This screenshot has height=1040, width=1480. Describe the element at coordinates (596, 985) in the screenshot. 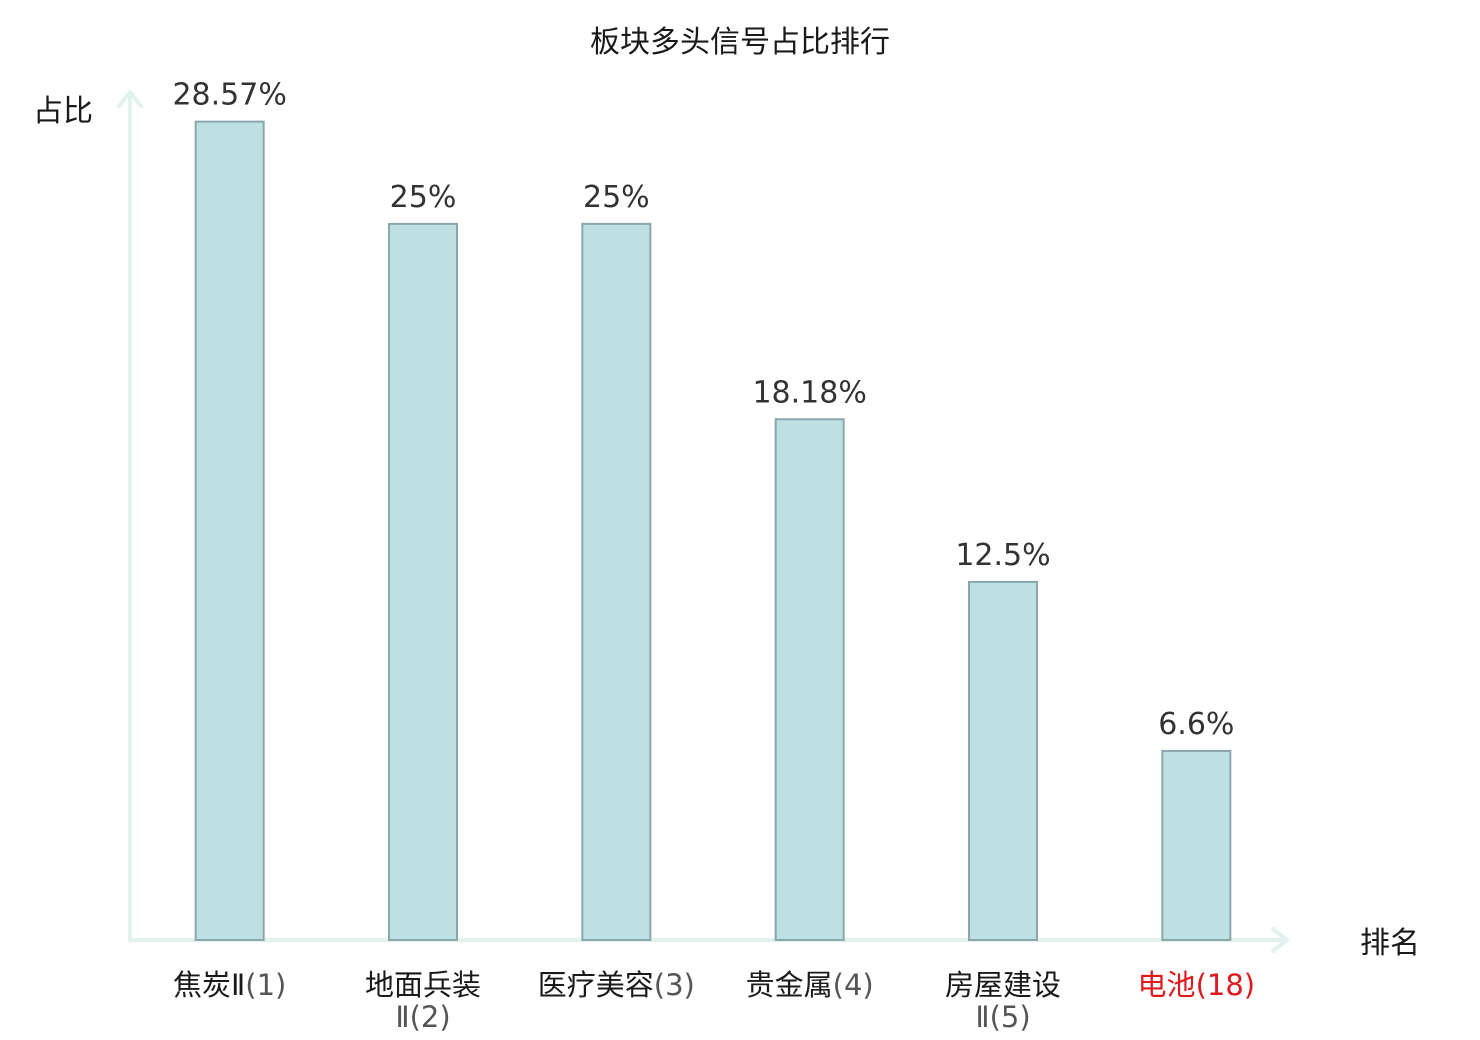

I see `category-name: 医疗美容` at that location.